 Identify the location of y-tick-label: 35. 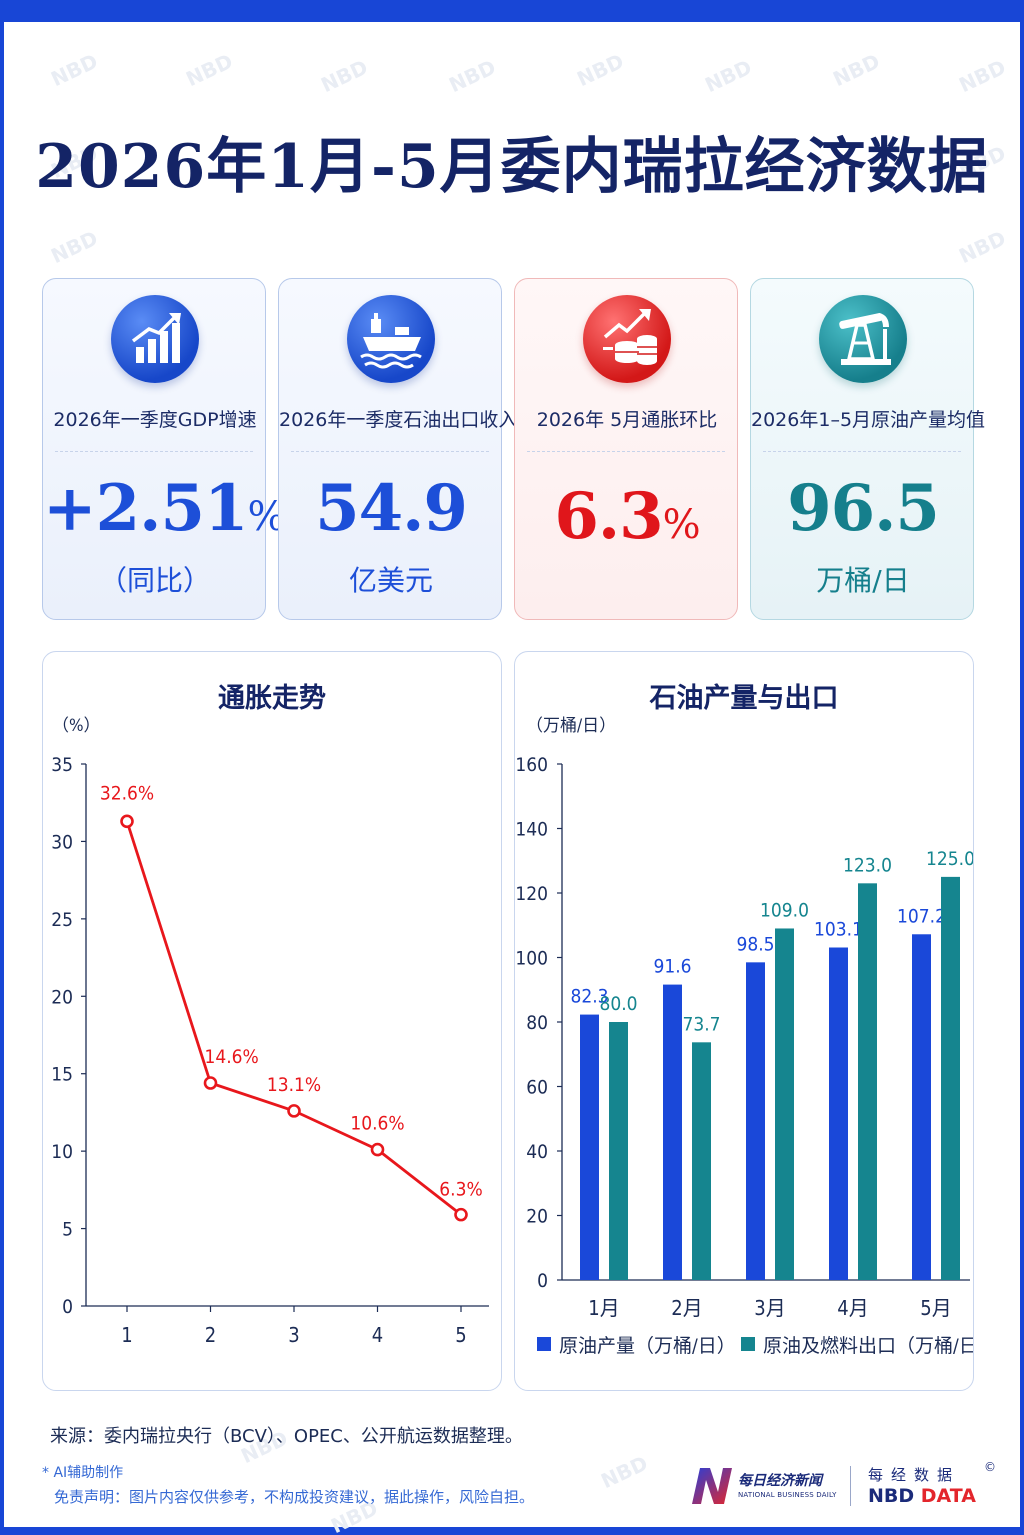
(62, 765).